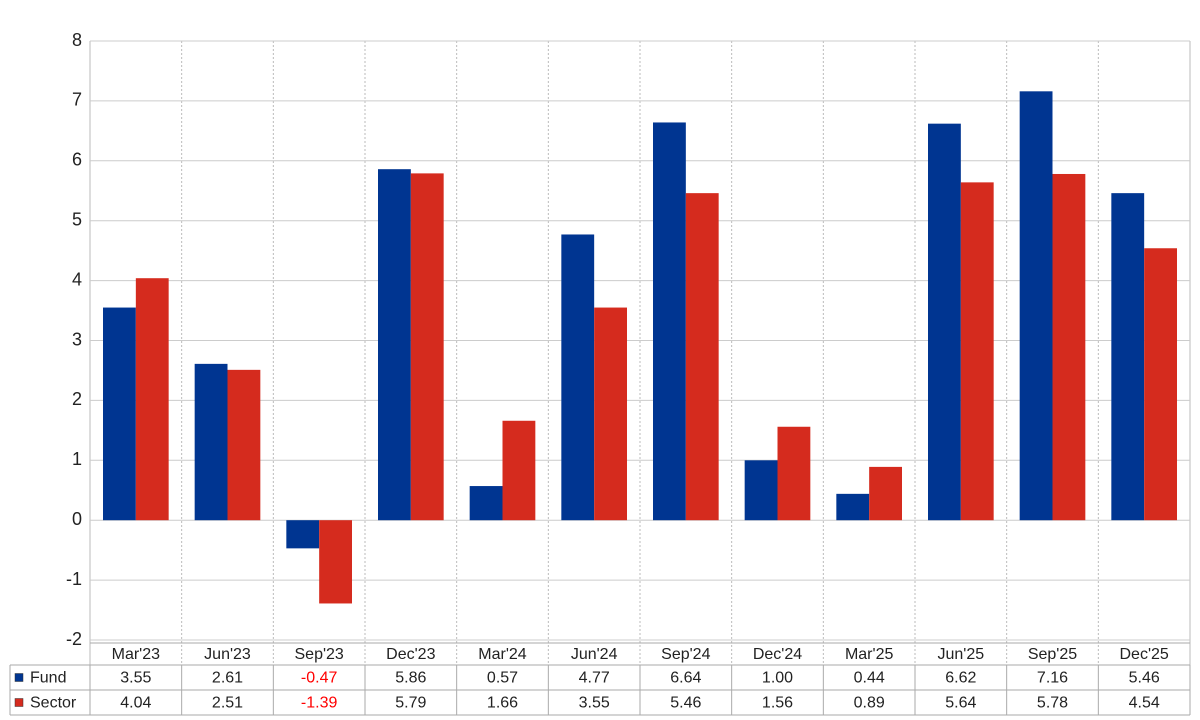  Describe the element at coordinates (77, 219) in the screenshot. I see `y-tick-label: 5` at that location.